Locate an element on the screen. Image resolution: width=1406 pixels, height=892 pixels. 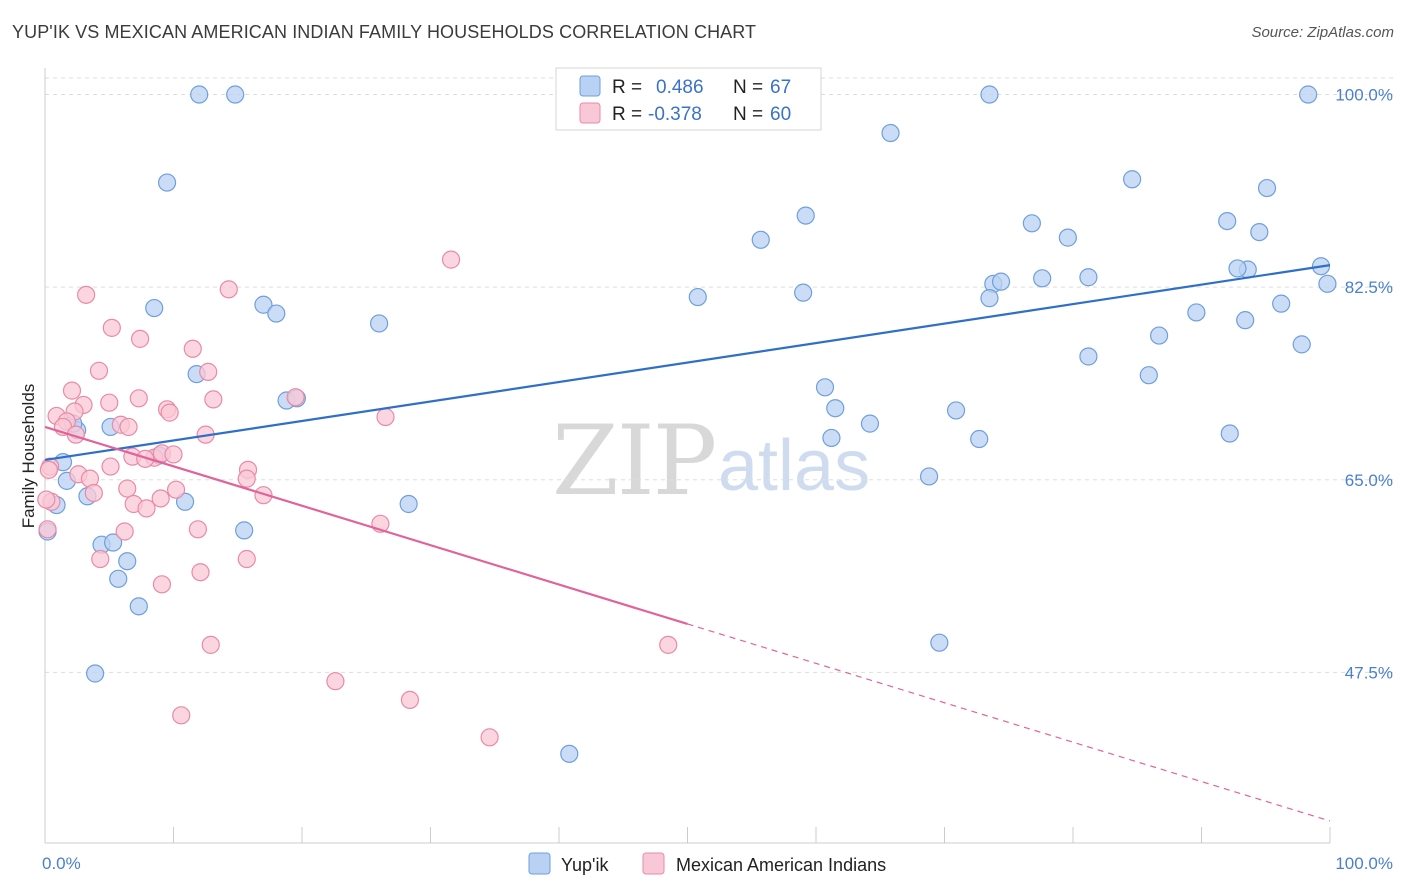
x-ticks is located at coordinates (687, 835).